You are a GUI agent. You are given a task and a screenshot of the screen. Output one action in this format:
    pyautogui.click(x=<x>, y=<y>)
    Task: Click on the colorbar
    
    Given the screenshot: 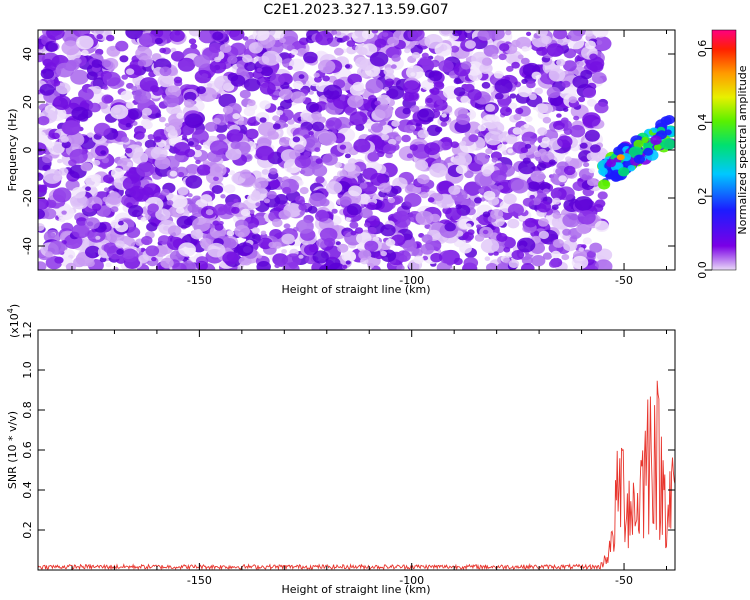 What is the action you would take?
    pyautogui.click(x=724, y=150)
    